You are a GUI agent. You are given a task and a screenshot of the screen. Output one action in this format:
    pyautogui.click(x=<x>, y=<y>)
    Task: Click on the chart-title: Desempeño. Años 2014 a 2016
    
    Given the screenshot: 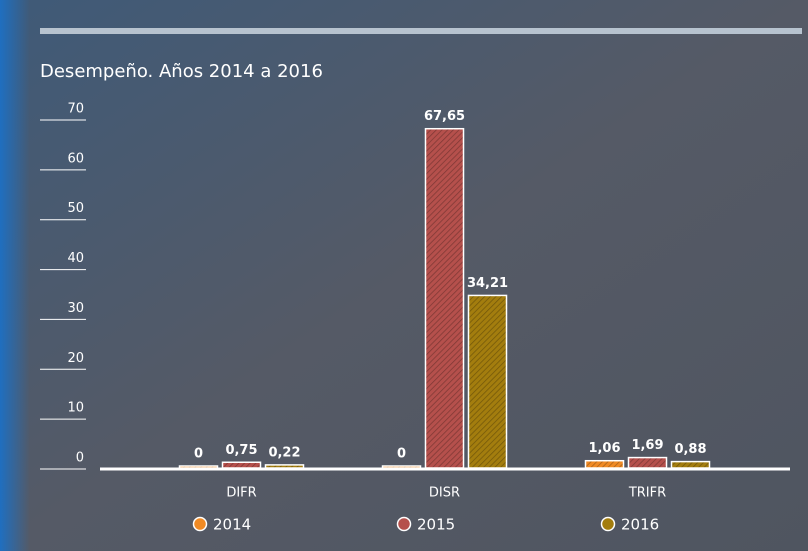 What is the action you would take?
    pyautogui.click(x=181, y=71)
    